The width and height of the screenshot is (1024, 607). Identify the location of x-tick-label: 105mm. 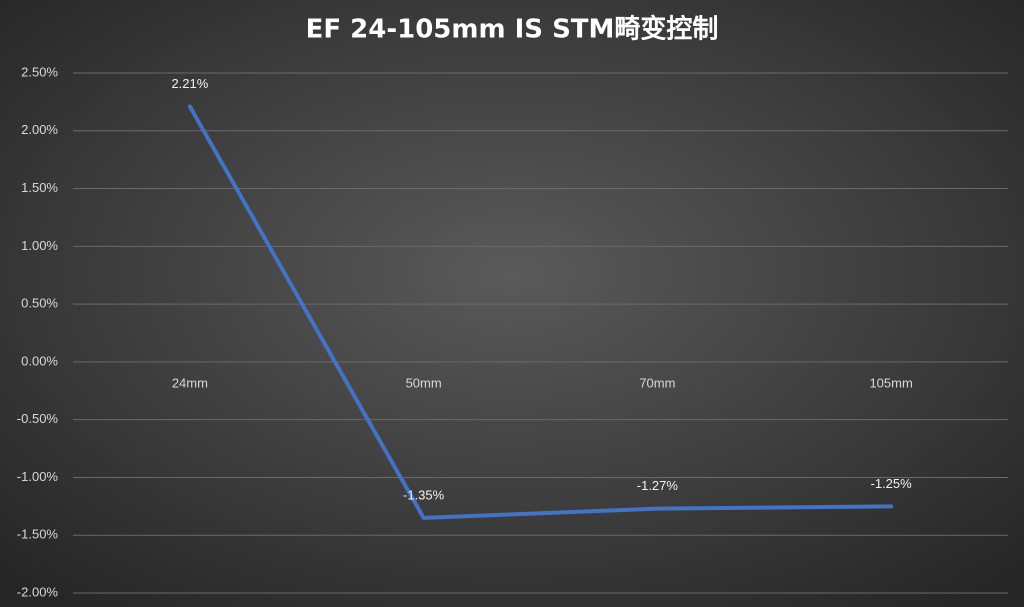
(890, 382).